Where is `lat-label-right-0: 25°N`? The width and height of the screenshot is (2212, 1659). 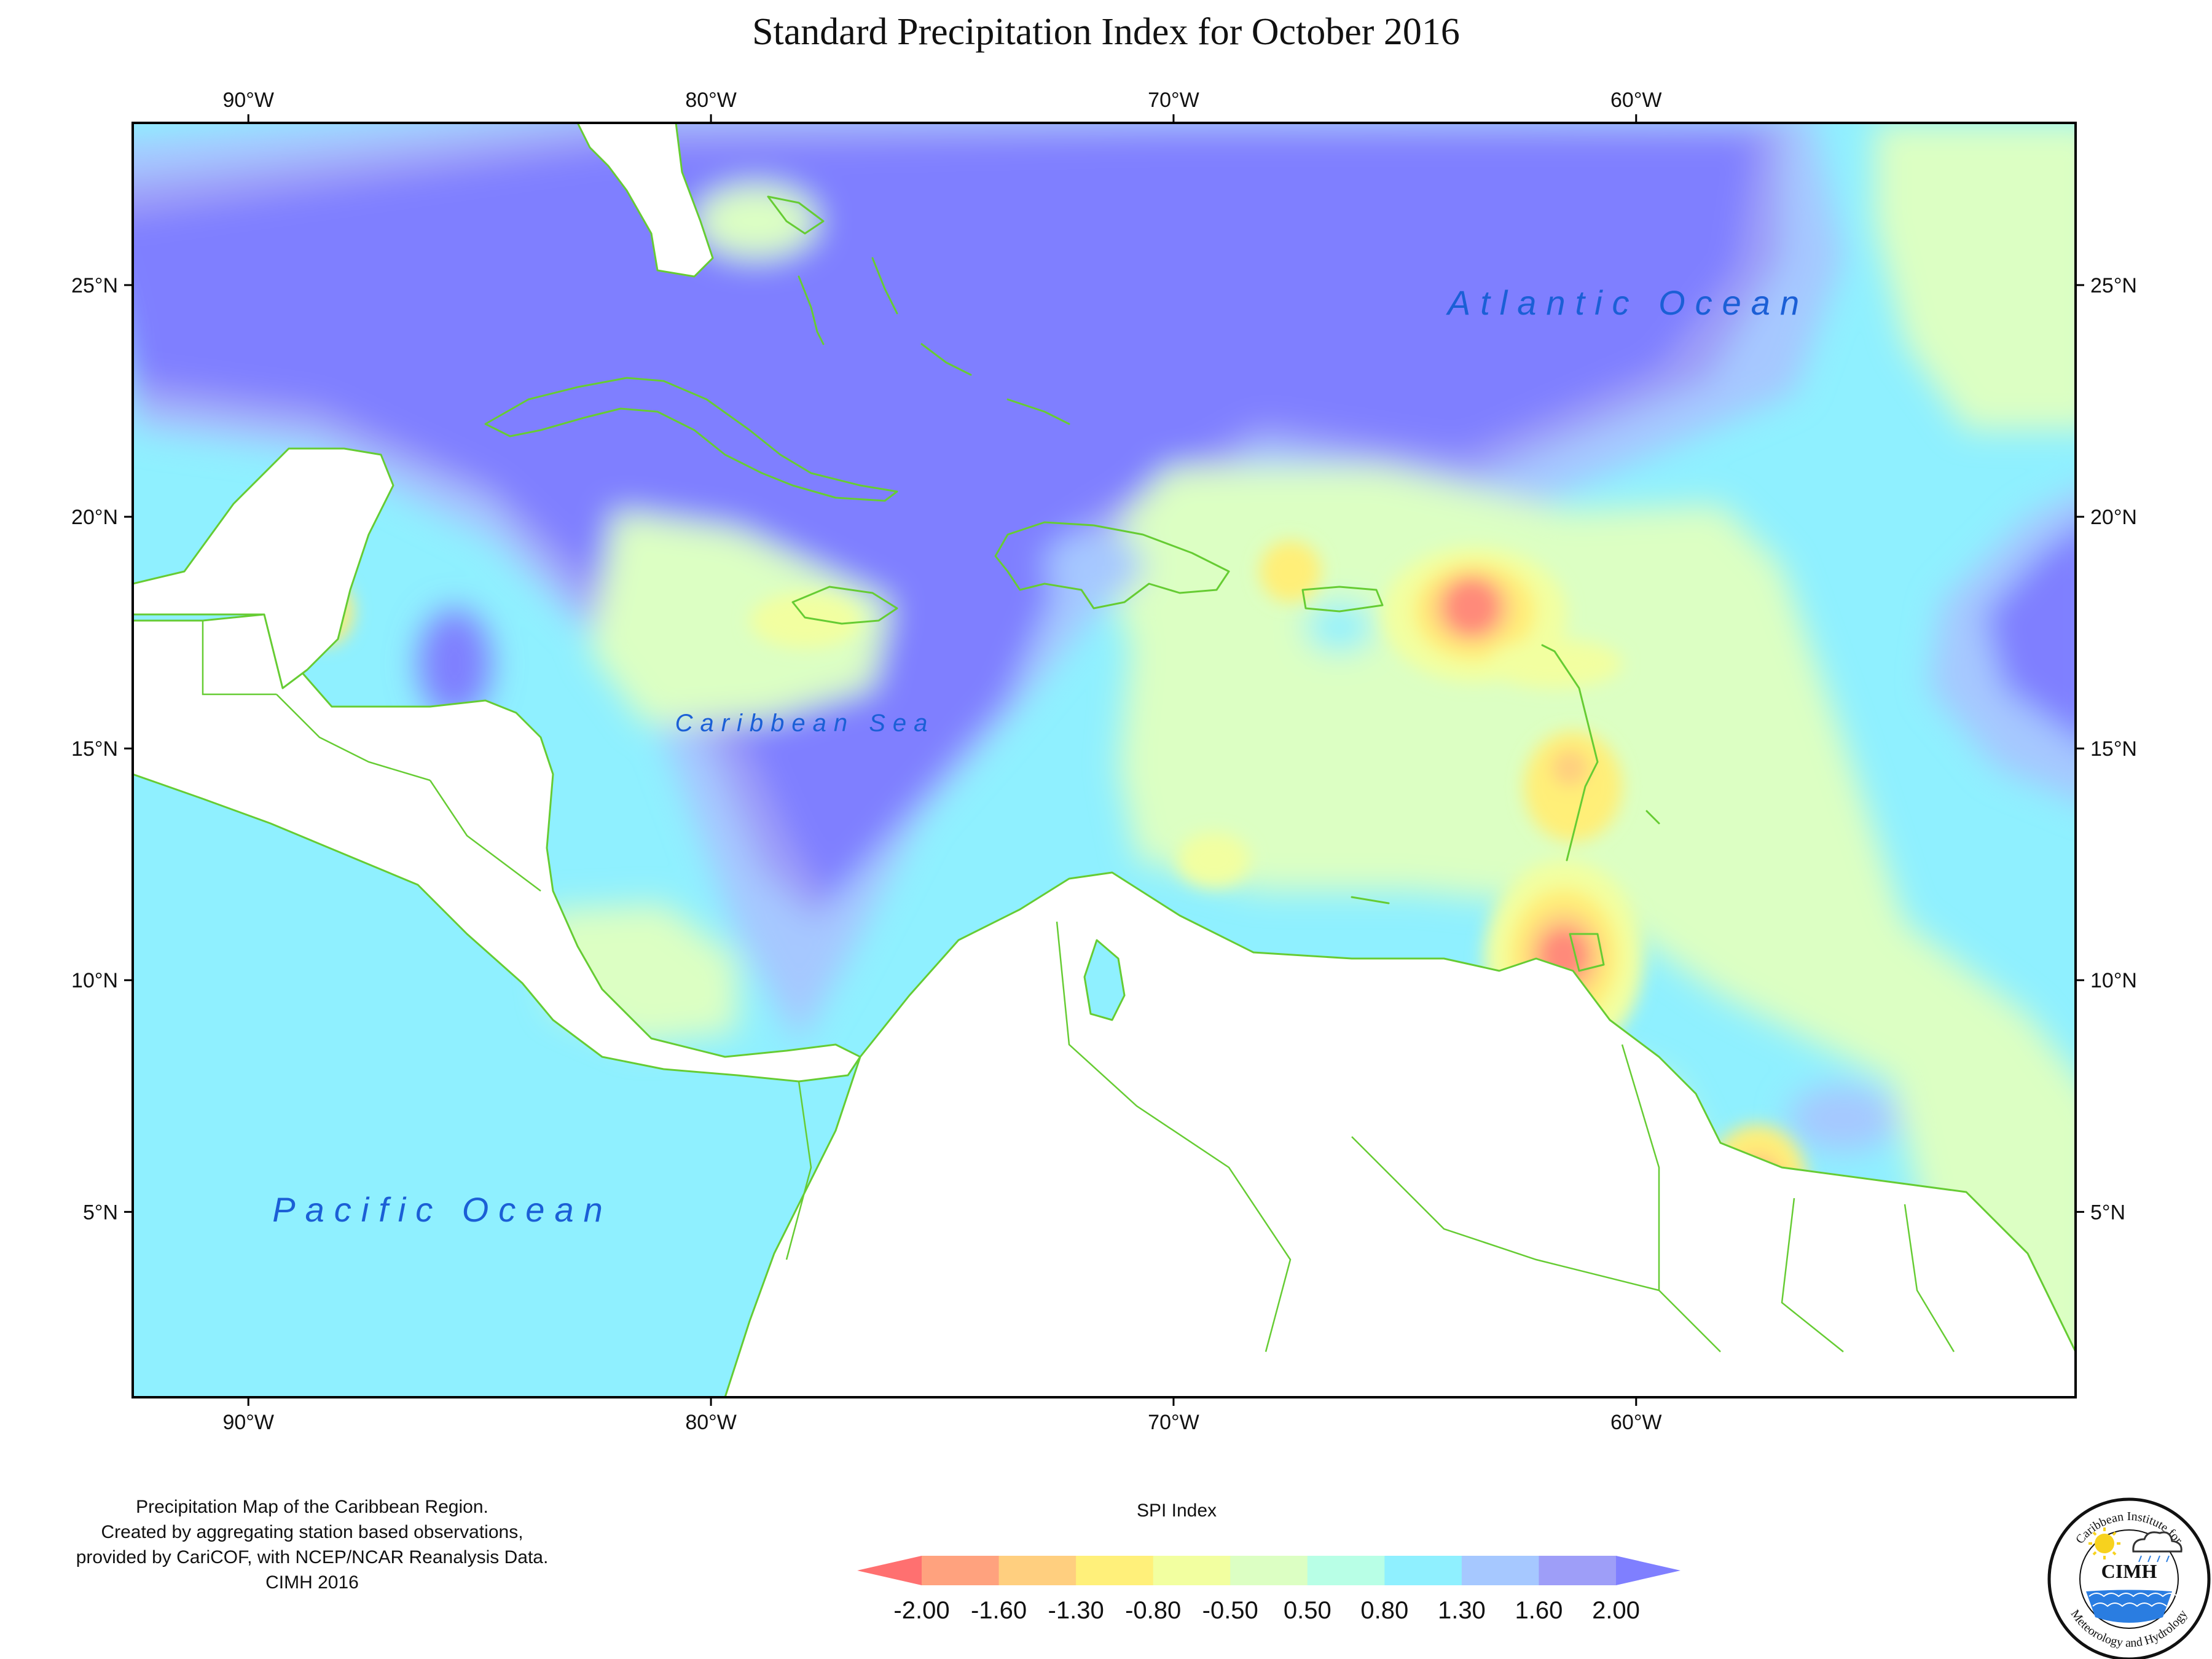
lat-label-right-0: 25°N is located at coordinates (2113, 285).